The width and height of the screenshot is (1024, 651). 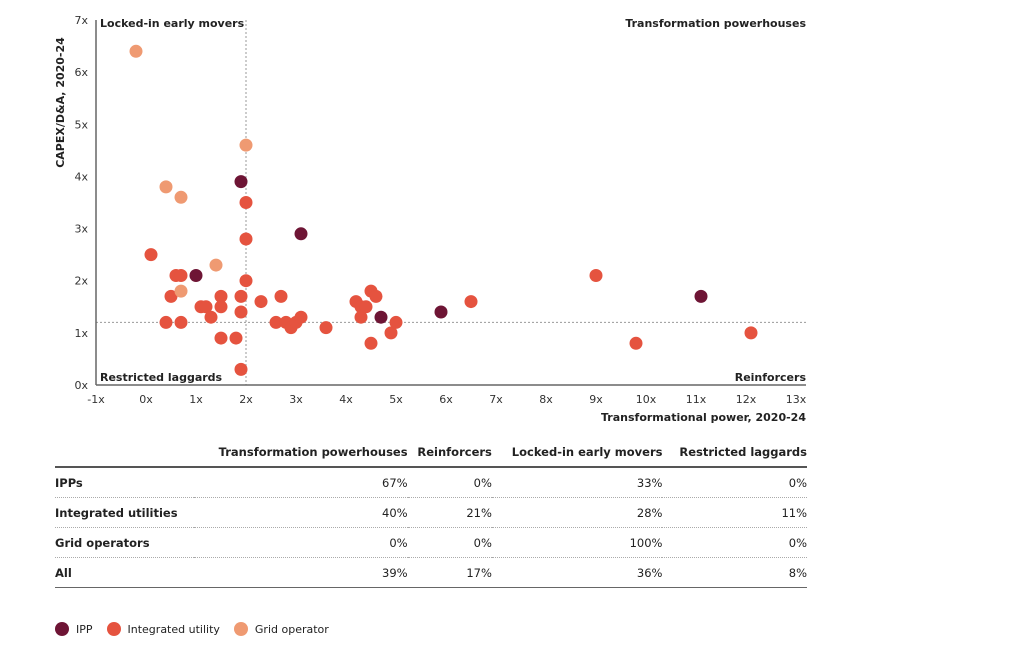 I want to click on legend-label: Grid operator, so click(x=291, y=629).